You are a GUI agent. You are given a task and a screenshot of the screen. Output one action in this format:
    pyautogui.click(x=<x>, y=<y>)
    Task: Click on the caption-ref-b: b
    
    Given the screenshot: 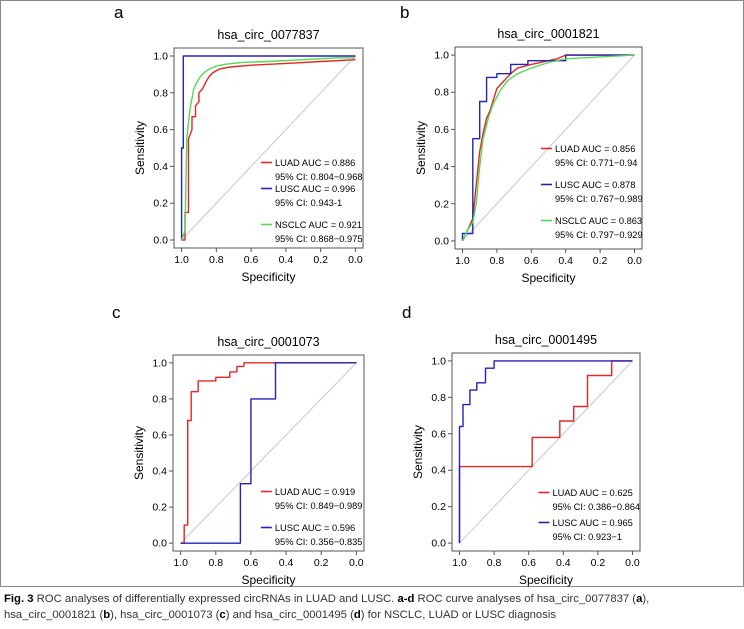 What is the action you would take?
    pyautogui.click(x=107, y=615)
    